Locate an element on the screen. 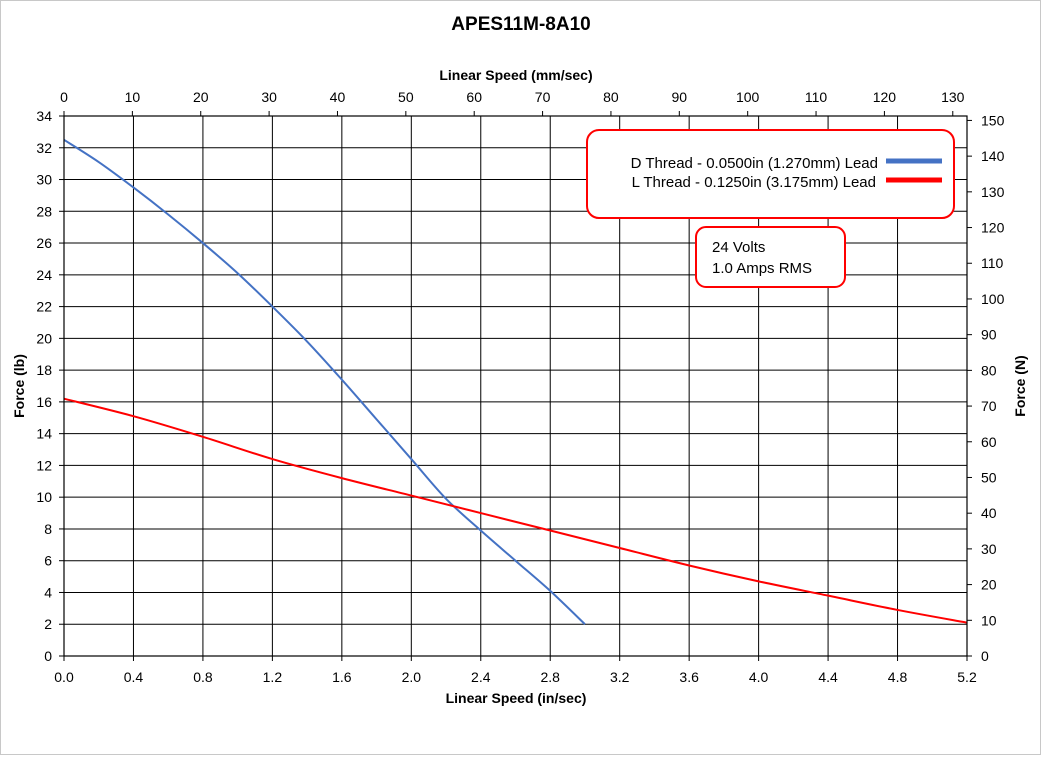 This screenshot has width=1043, height=757. chart-title: APES11M-8A10 is located at coordinates (520, 24).